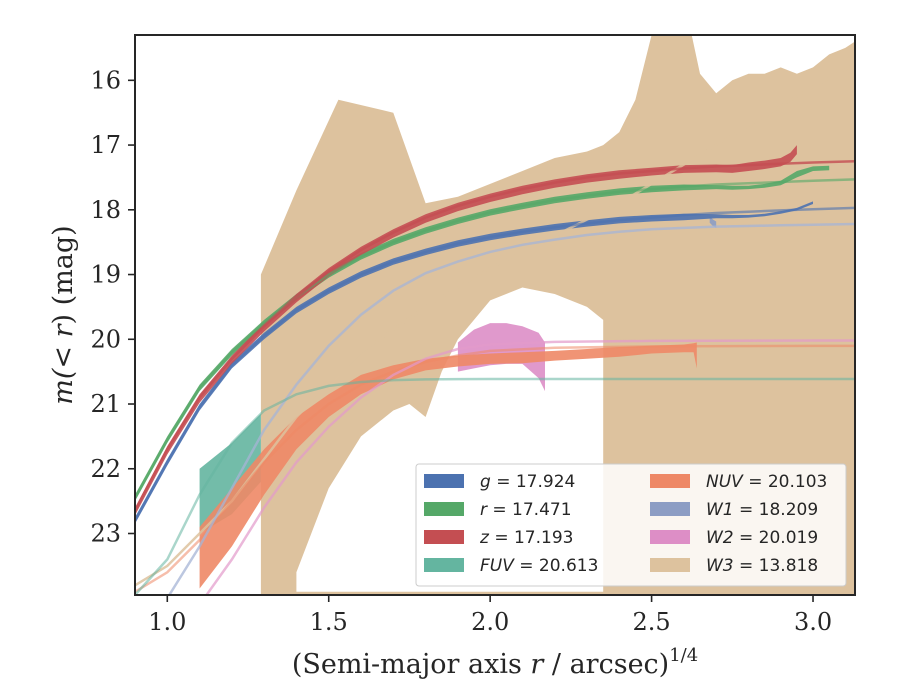 This screenshot has height=700, width=900. I want to click on x-tick-label: 2.5, so click(652, 622).